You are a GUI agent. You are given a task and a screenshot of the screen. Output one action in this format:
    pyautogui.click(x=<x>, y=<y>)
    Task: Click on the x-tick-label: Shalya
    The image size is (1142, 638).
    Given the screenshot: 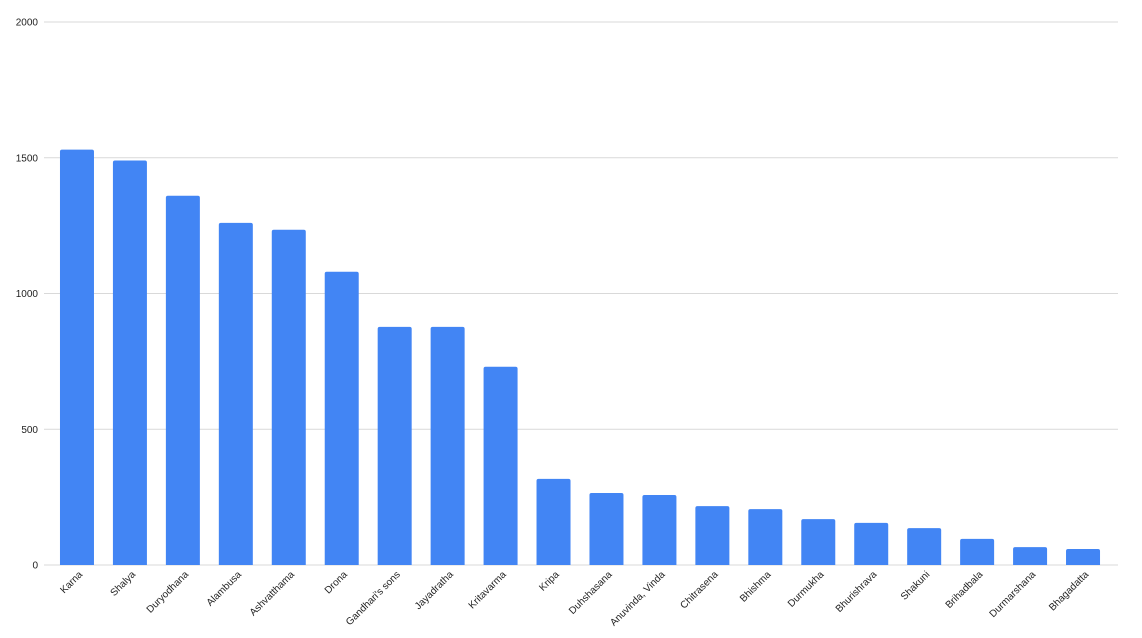 What is the action you would take?
    pyautogui.click(x=124, y=584)
    